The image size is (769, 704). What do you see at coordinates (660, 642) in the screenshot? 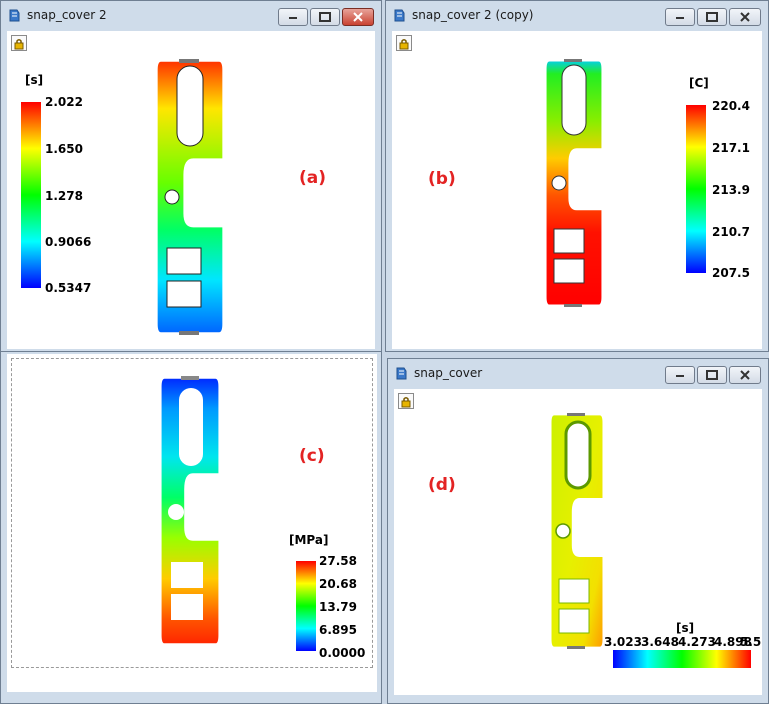
I see `legend-tick: 3.648` at bounding box center [660, 642].